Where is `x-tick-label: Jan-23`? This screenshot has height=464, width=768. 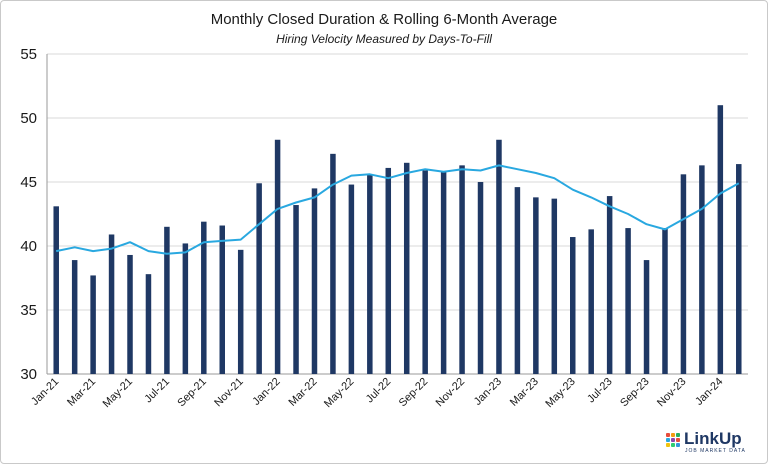 x-tick-label: Jan-23 is located at coordinates (488, 392).